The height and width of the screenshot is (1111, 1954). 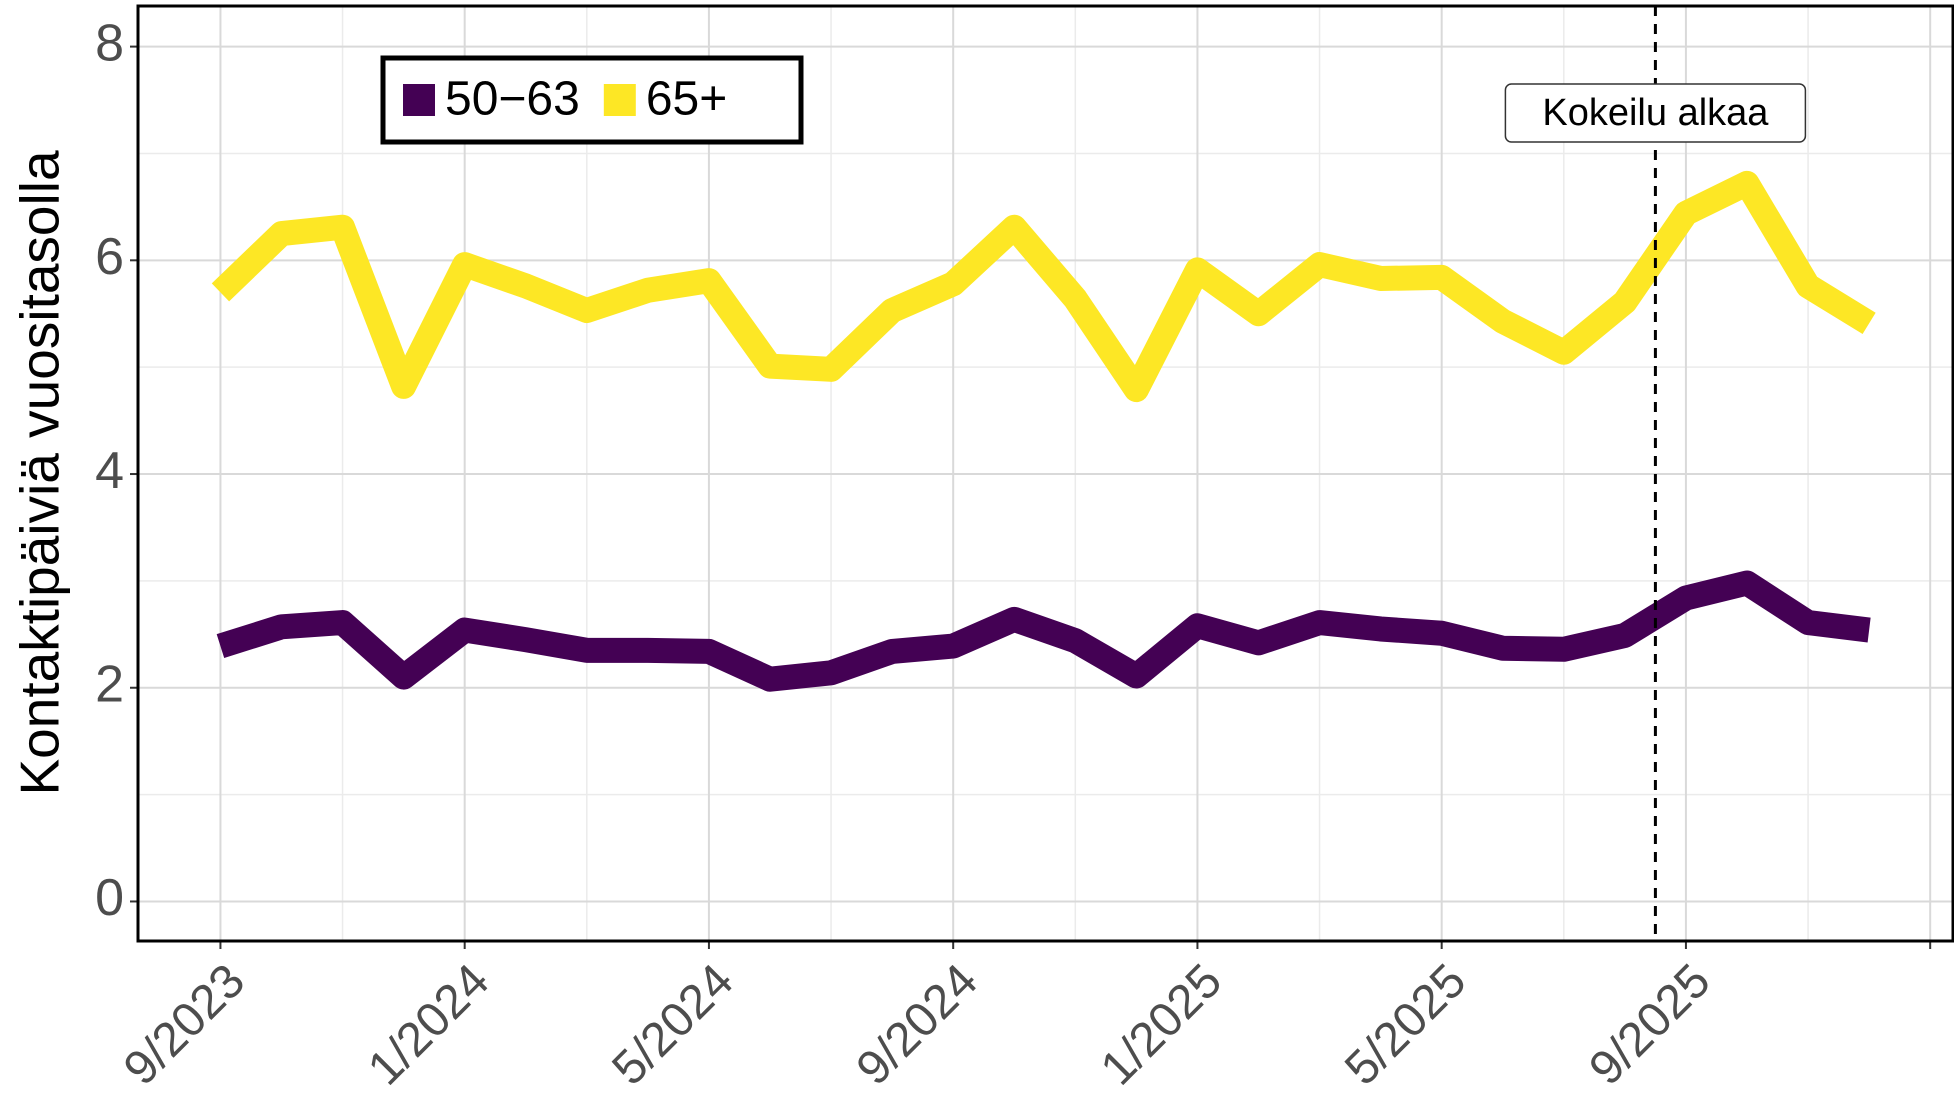 I want to click on series-line, so click(x=1043, y=631).